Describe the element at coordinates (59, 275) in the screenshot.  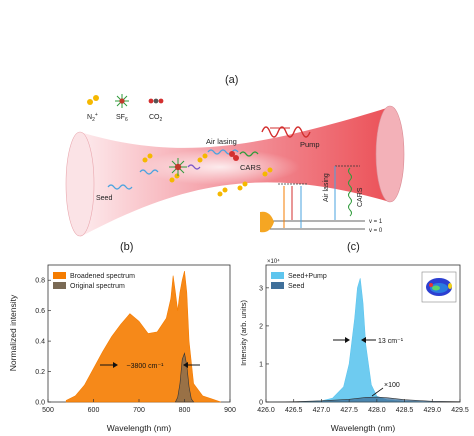
I see `legend-swatch-broadened` at that location.